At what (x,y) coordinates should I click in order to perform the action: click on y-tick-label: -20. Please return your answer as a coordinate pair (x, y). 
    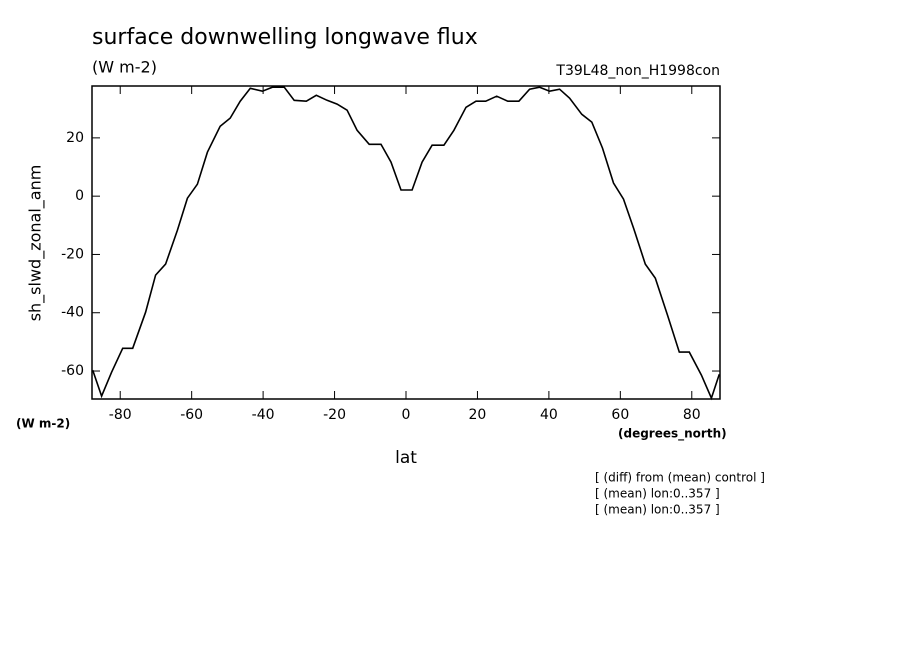
    Looking at the image, I should click on (72, 254).